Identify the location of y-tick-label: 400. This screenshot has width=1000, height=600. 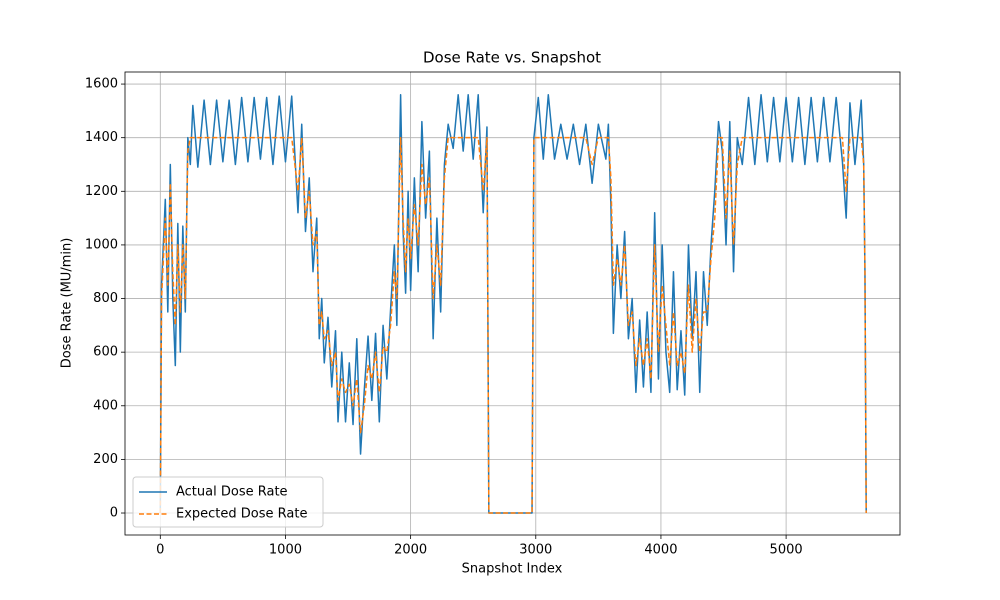
(105, 405).